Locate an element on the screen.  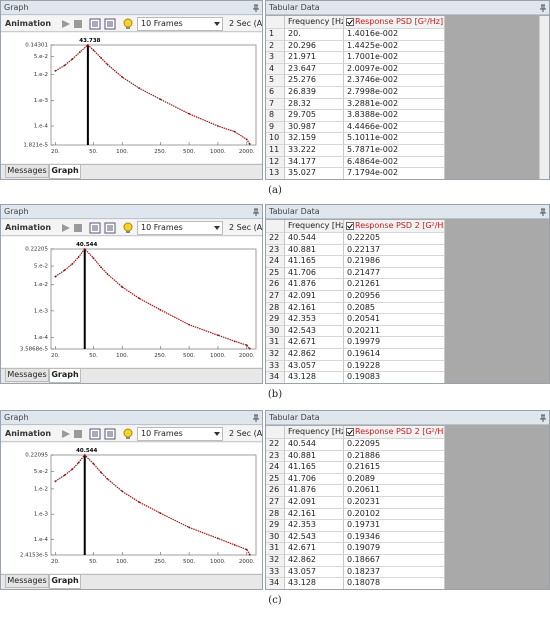
tab-bar: Messages Graph is located at coordinates (131, 581).